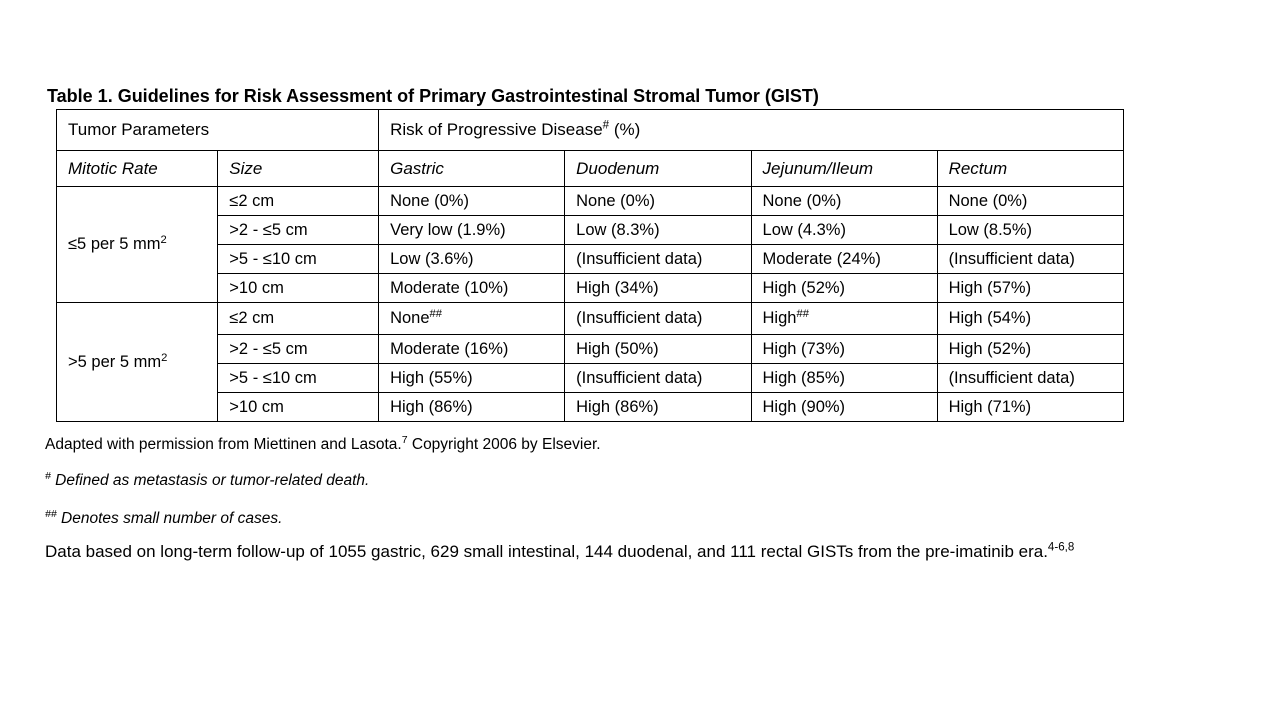 Image resolution: width=1280 pixels, height=720 pixels. What do you see at coordinates (114, 244) in the screenshot?
I see `mitotic-rate-label: ≤5 per 5 mm` at bounding box center [114, 244].